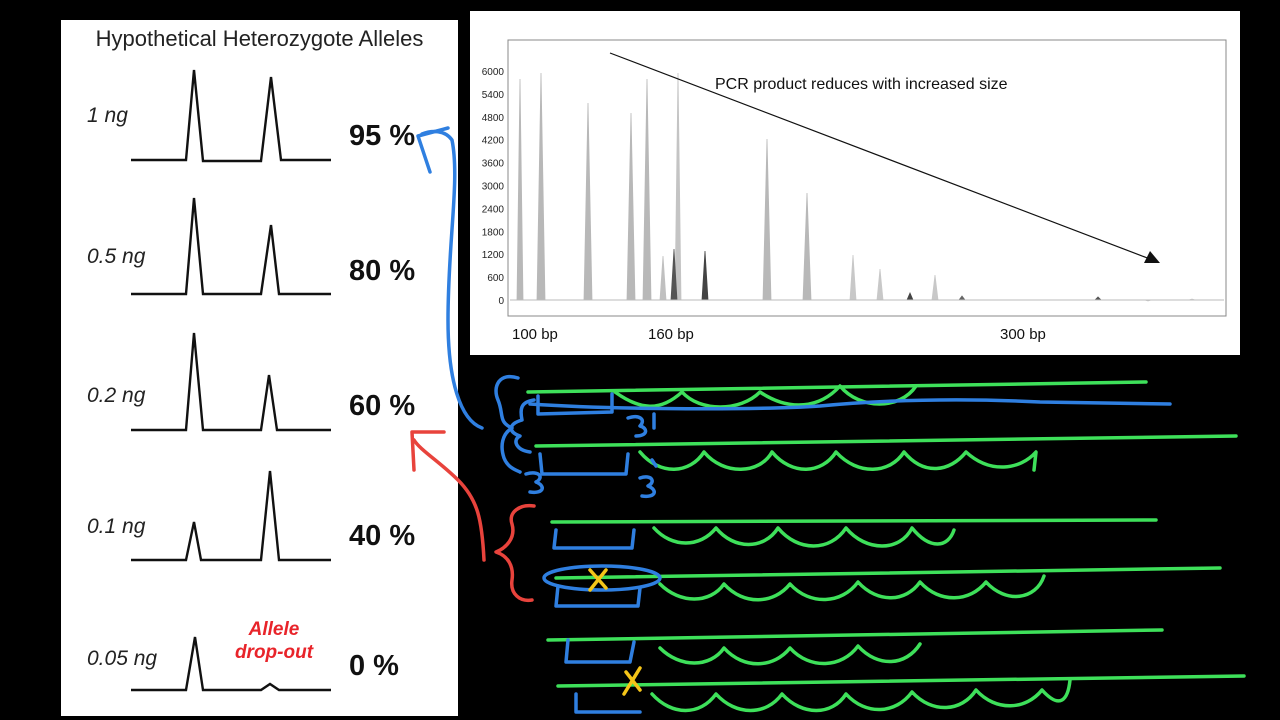 This screenshot has height=720, width=1280. Describe the element at coordinates (231, 116) in the screenshot. I see `peak-trace-1ng` at that location.